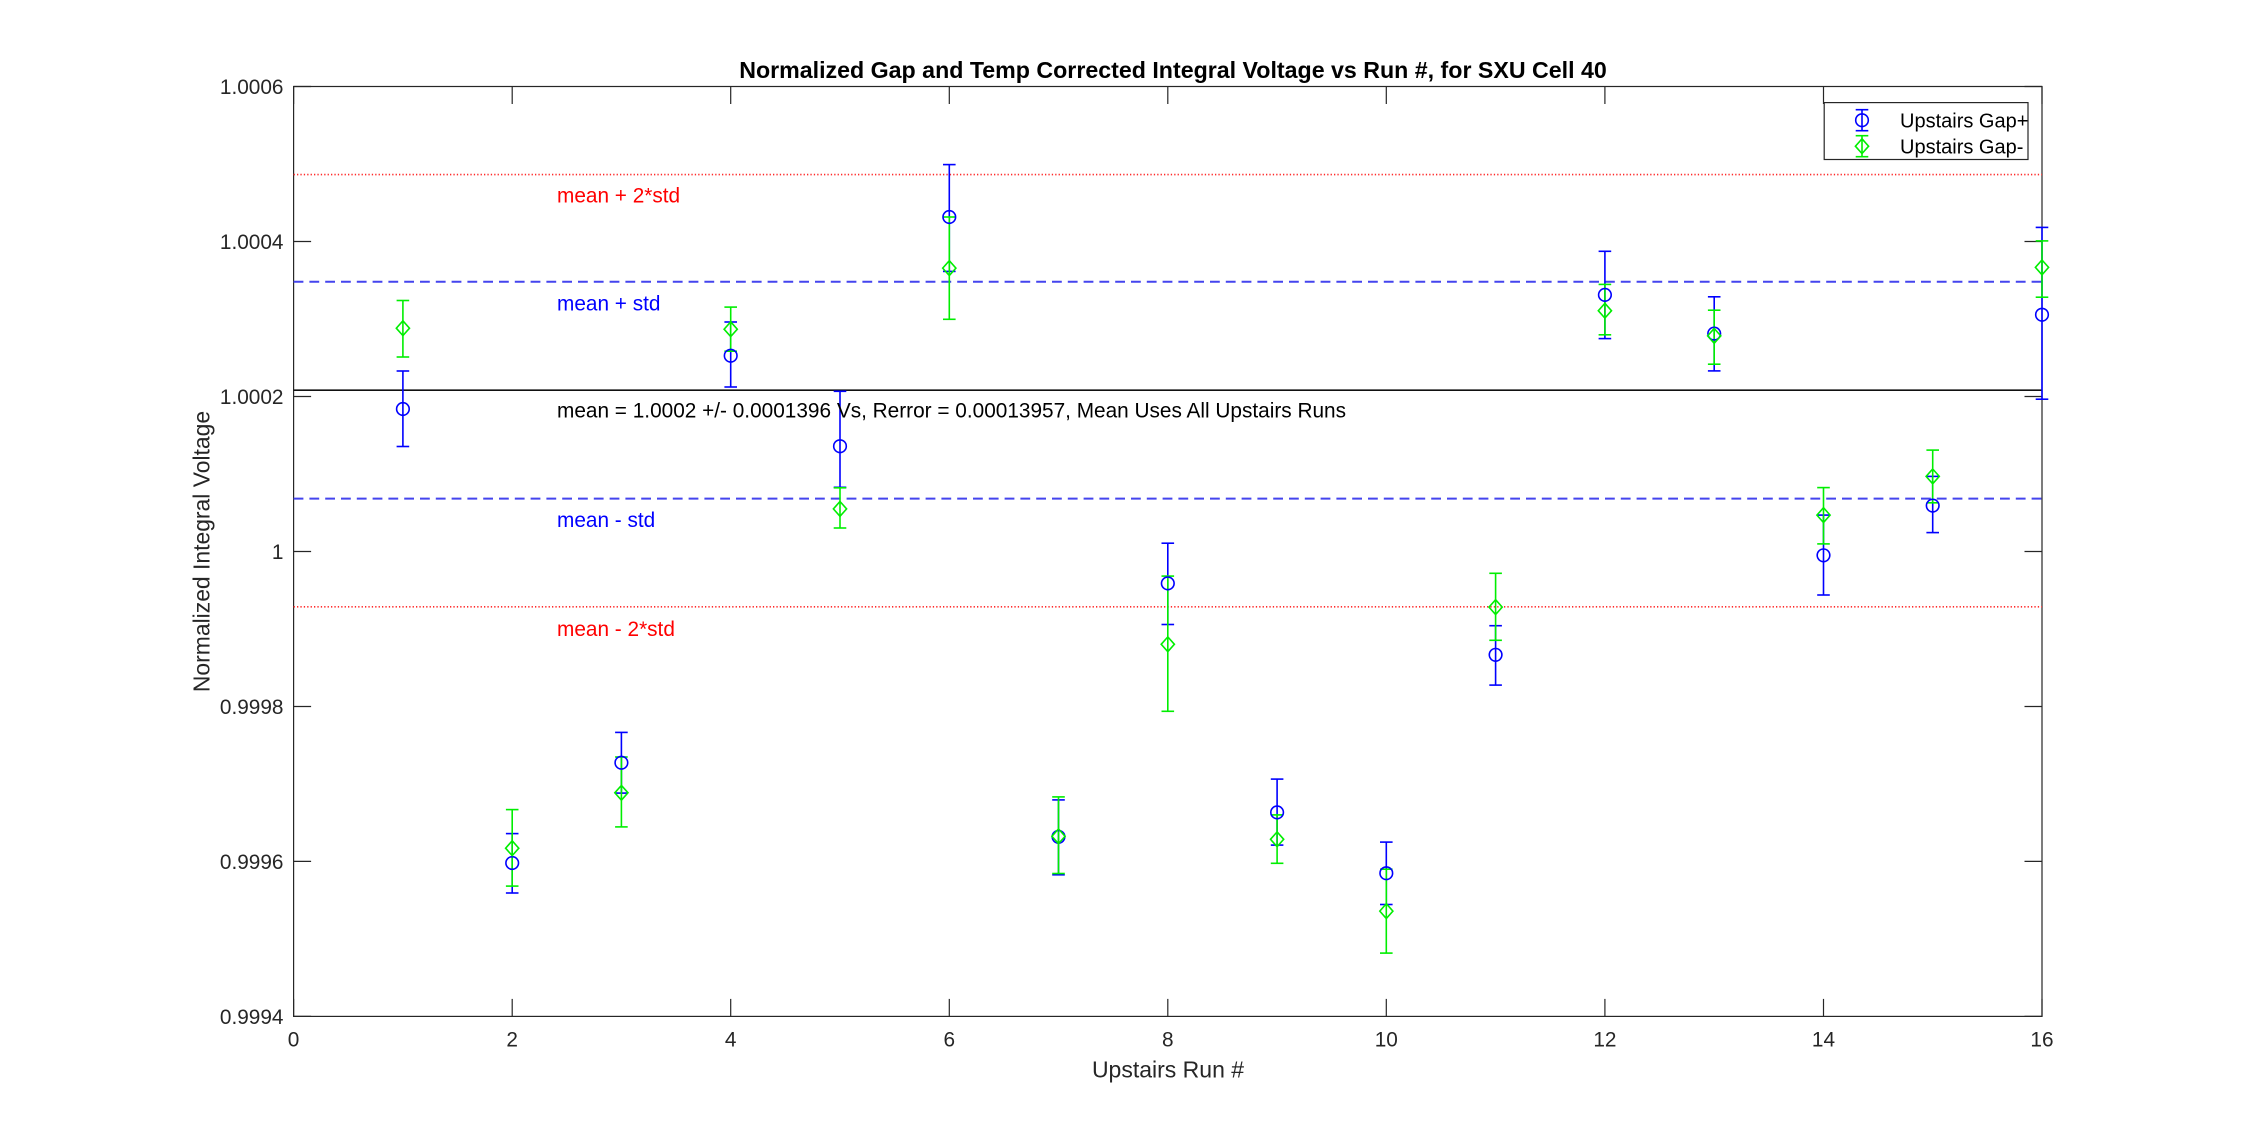  Describe the element at coordinates (512, 1040) in the screenshot. I see `svg-text: 2` at that location.